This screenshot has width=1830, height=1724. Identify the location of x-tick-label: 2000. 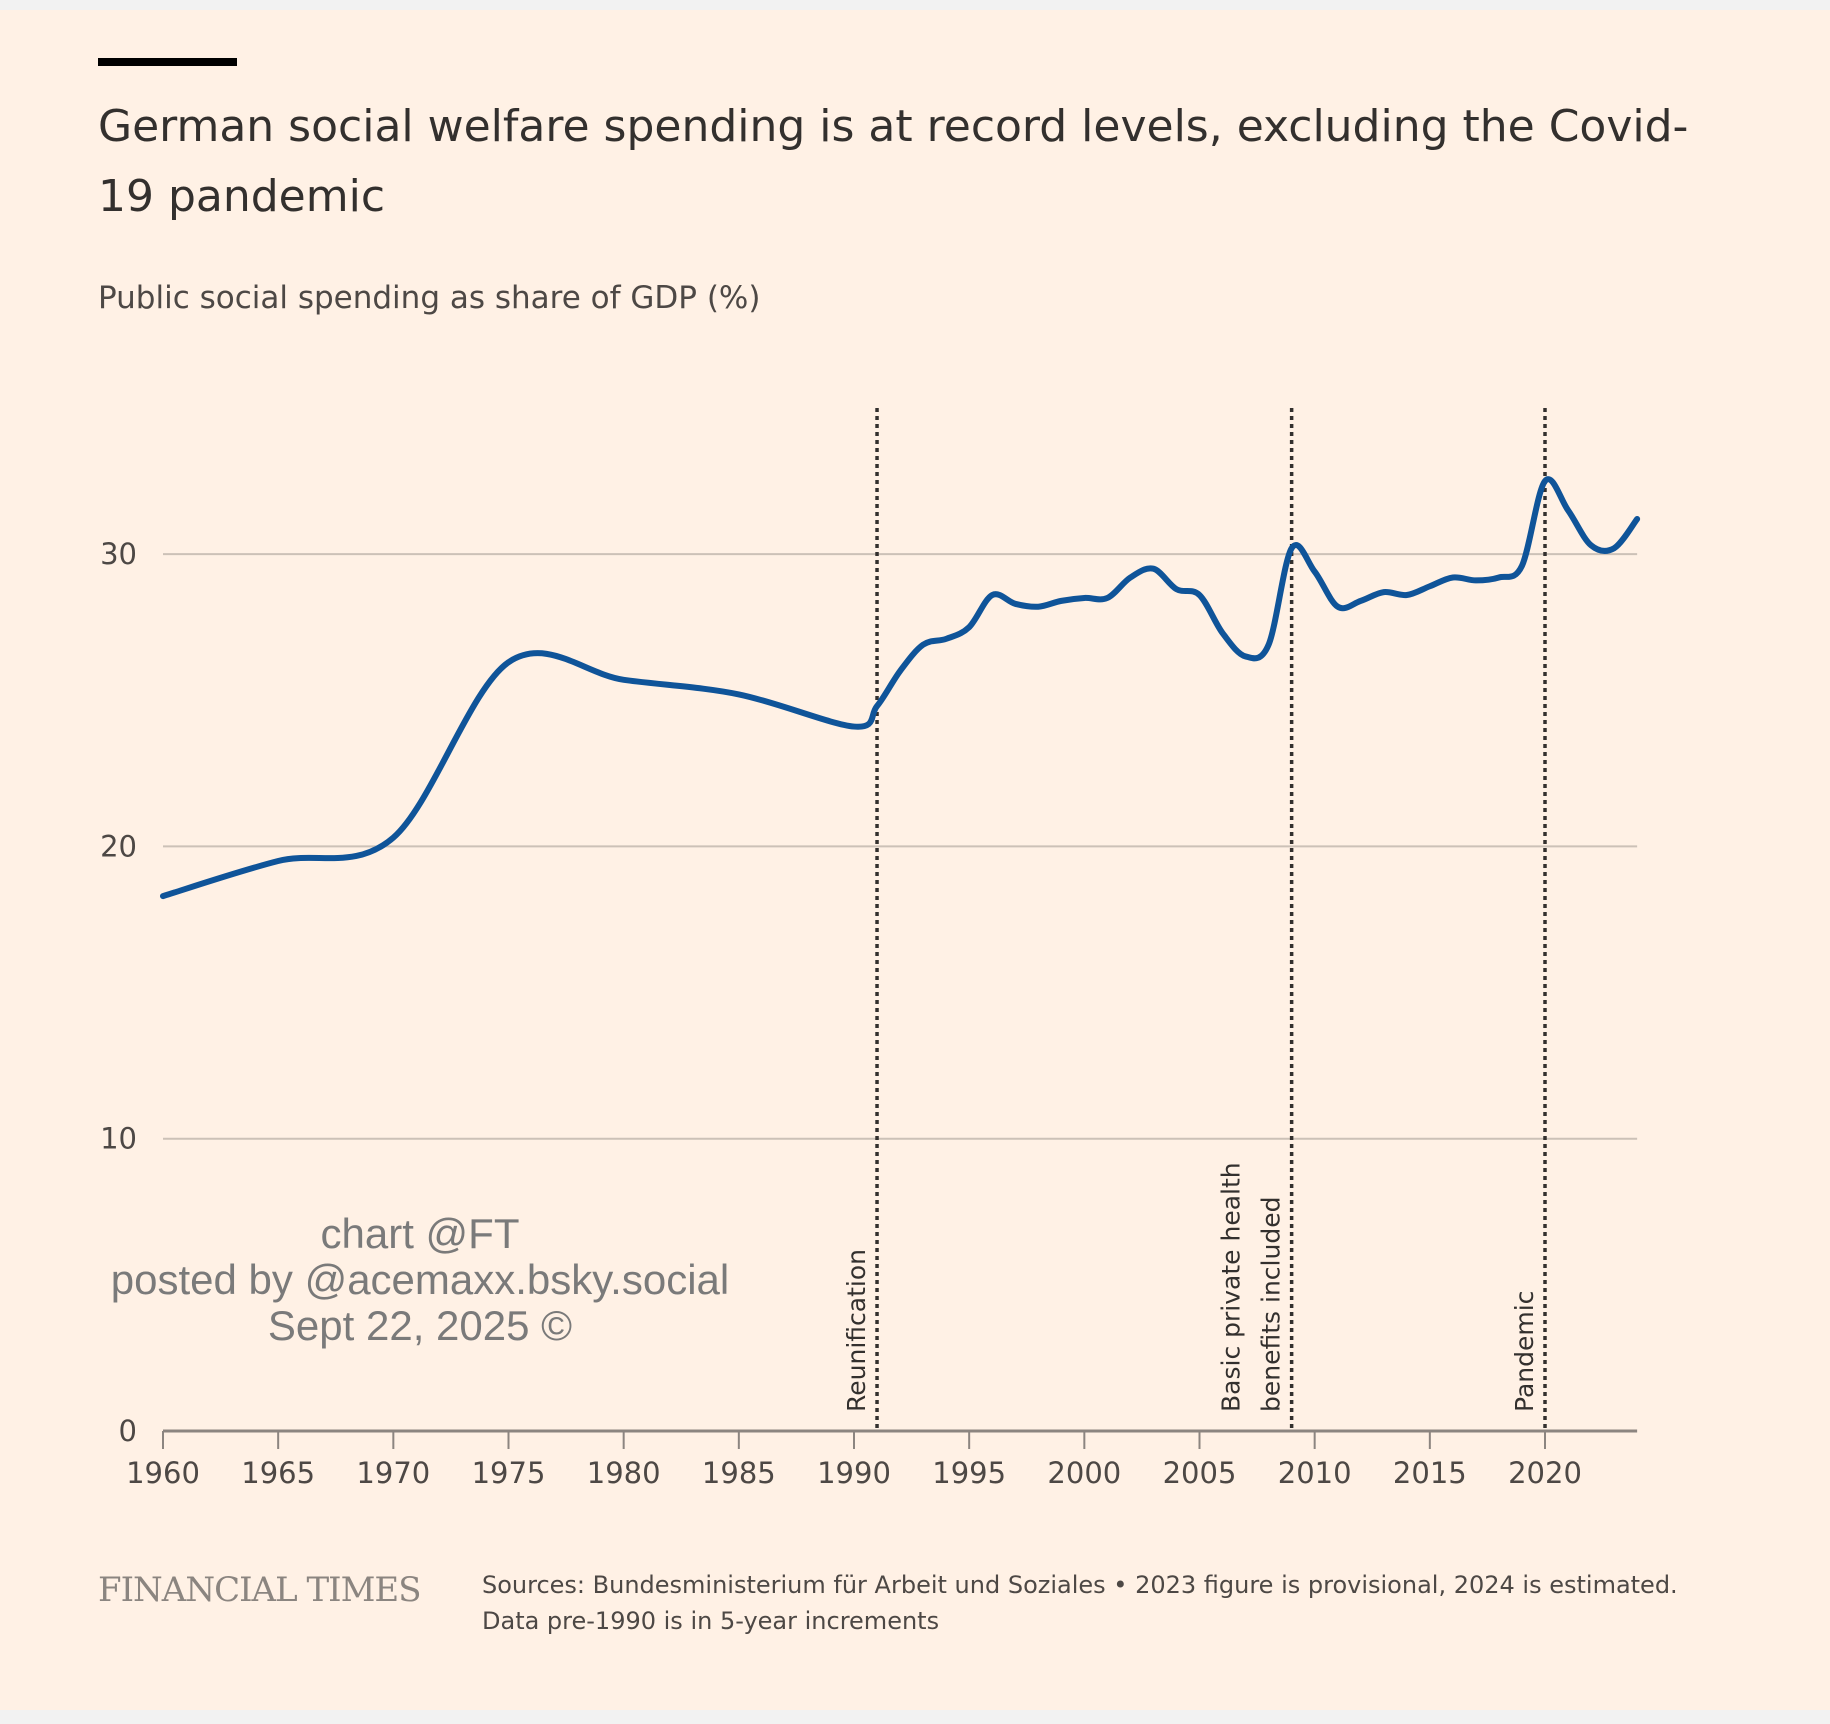
(1084, 1473).